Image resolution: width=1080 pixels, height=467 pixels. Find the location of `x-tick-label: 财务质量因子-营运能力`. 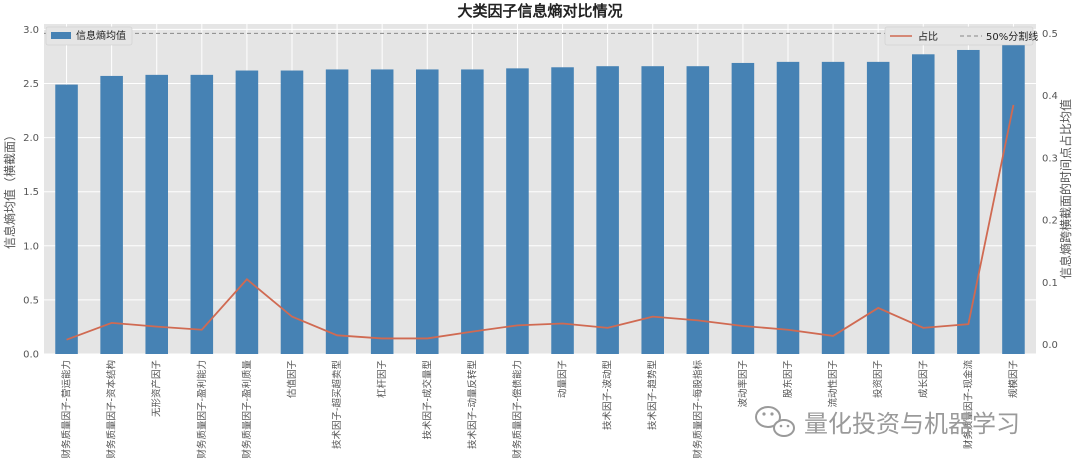

x-tick-label: 财务质量因子-营运能力 is located at coordinates (67, 409).